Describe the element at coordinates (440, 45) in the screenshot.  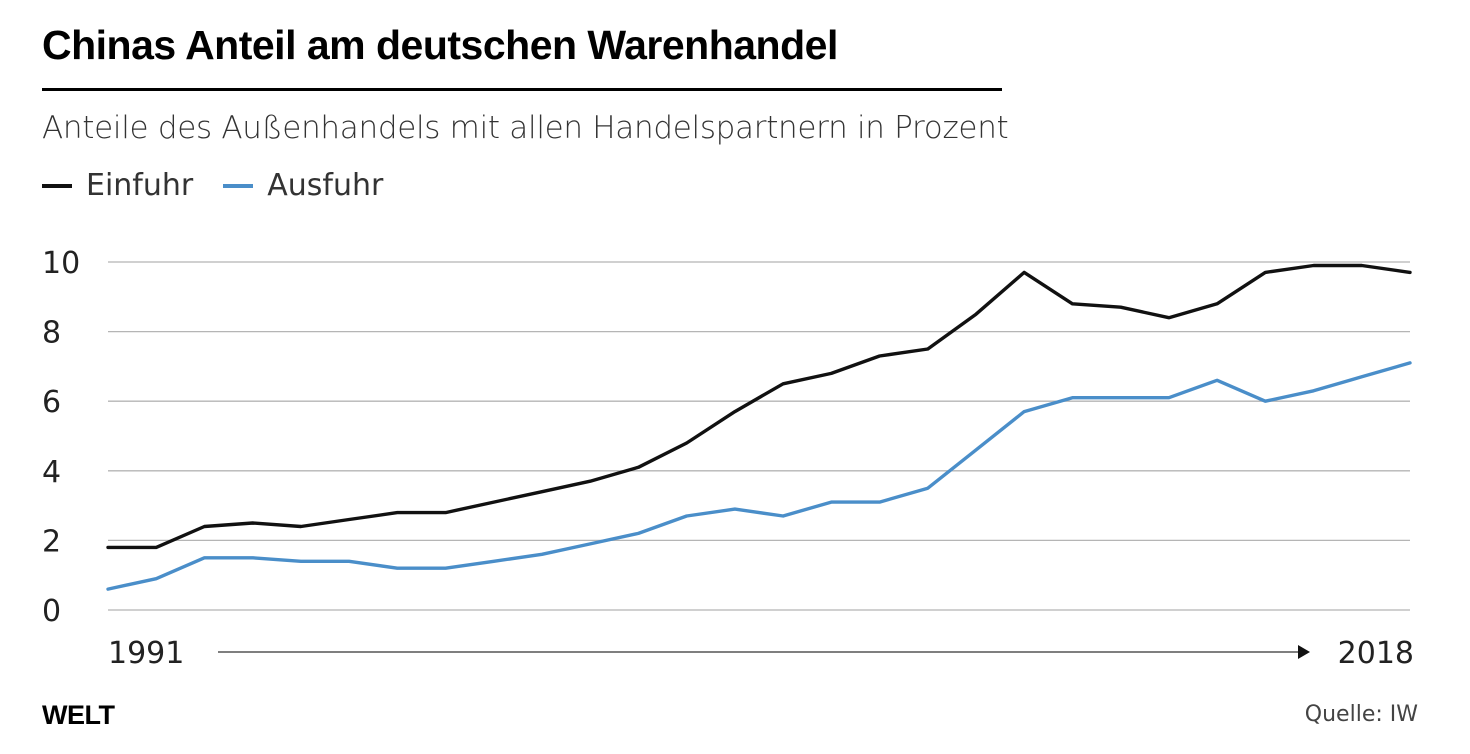
I see `chart-title: Chinas Anteil am deutschen Warenhandel` at that location.